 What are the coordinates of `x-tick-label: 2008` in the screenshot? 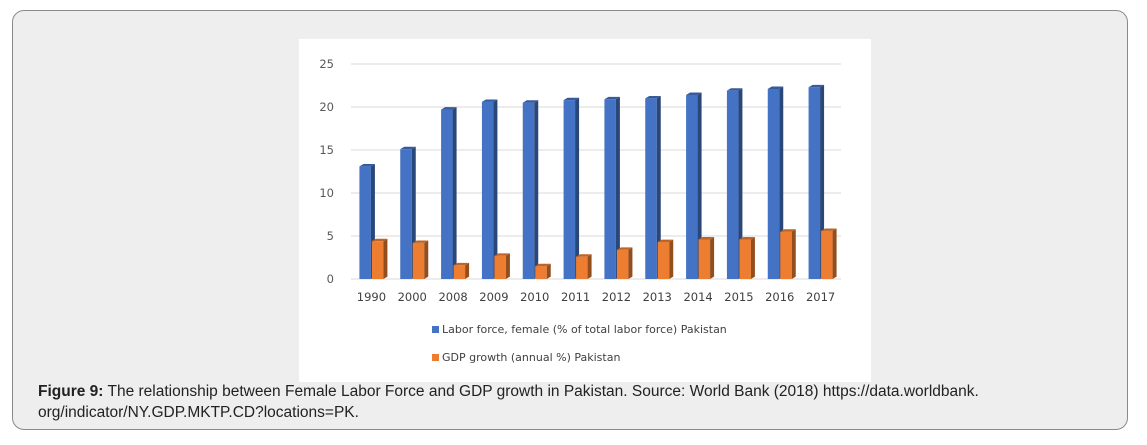 It's located at (452, 297).